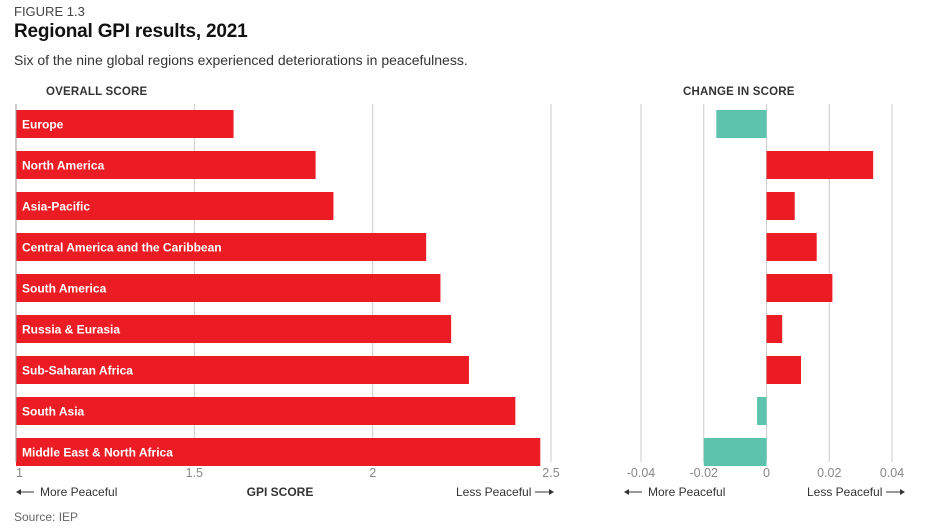 The width and height of the screenshot is (925, 529). What do you see at coordinates (766, 473) in the screenshot?
I see `tick-label-change: 0` at bounding box center [766, 473].